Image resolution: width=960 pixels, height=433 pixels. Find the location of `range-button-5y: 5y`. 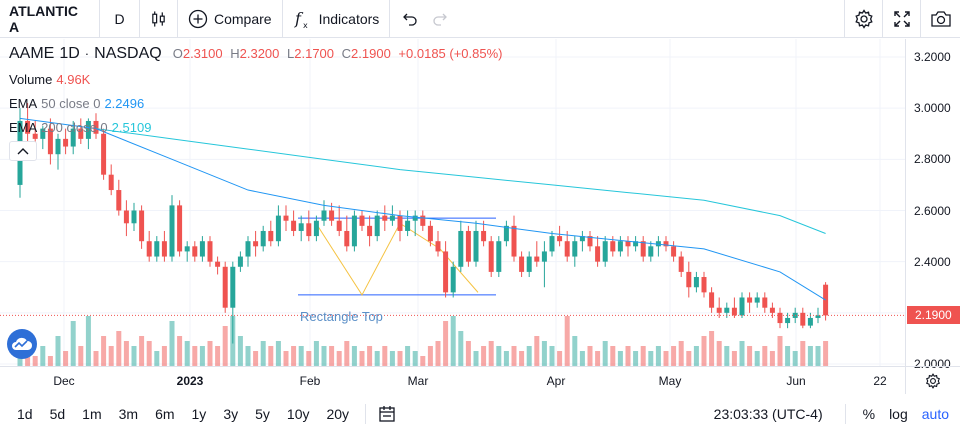

range-button-5y: 5y is located at coordinates (262, 414).